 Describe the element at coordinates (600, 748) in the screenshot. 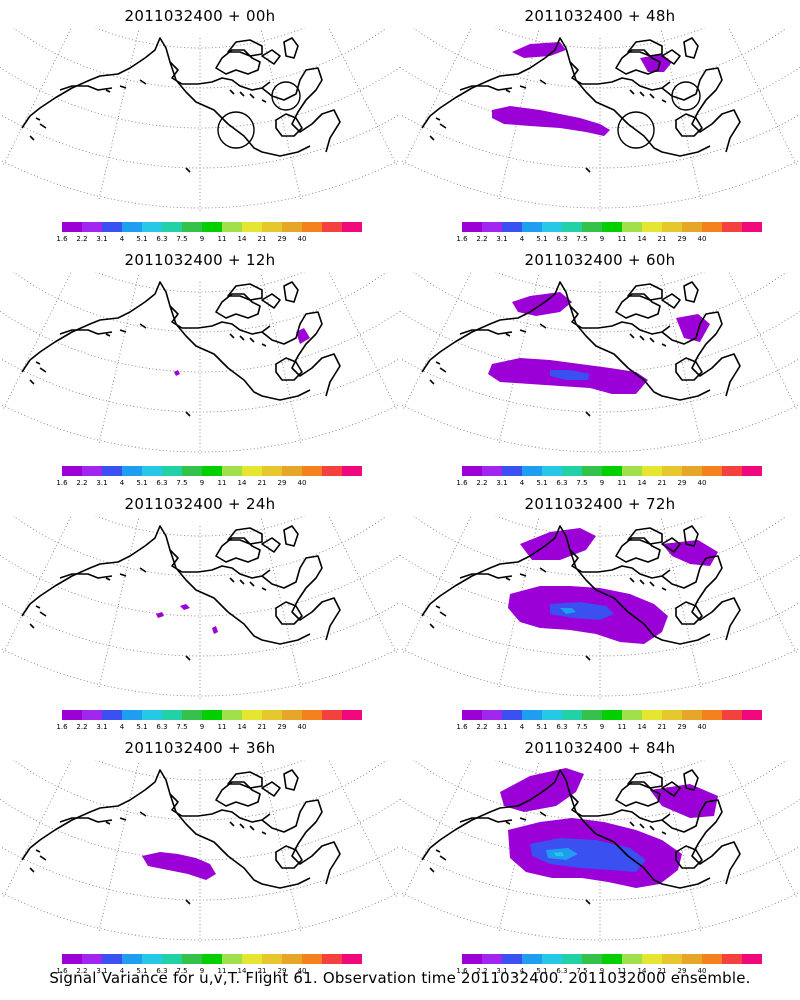

I see `panel-title: 2011032400 + 84h` at that location.